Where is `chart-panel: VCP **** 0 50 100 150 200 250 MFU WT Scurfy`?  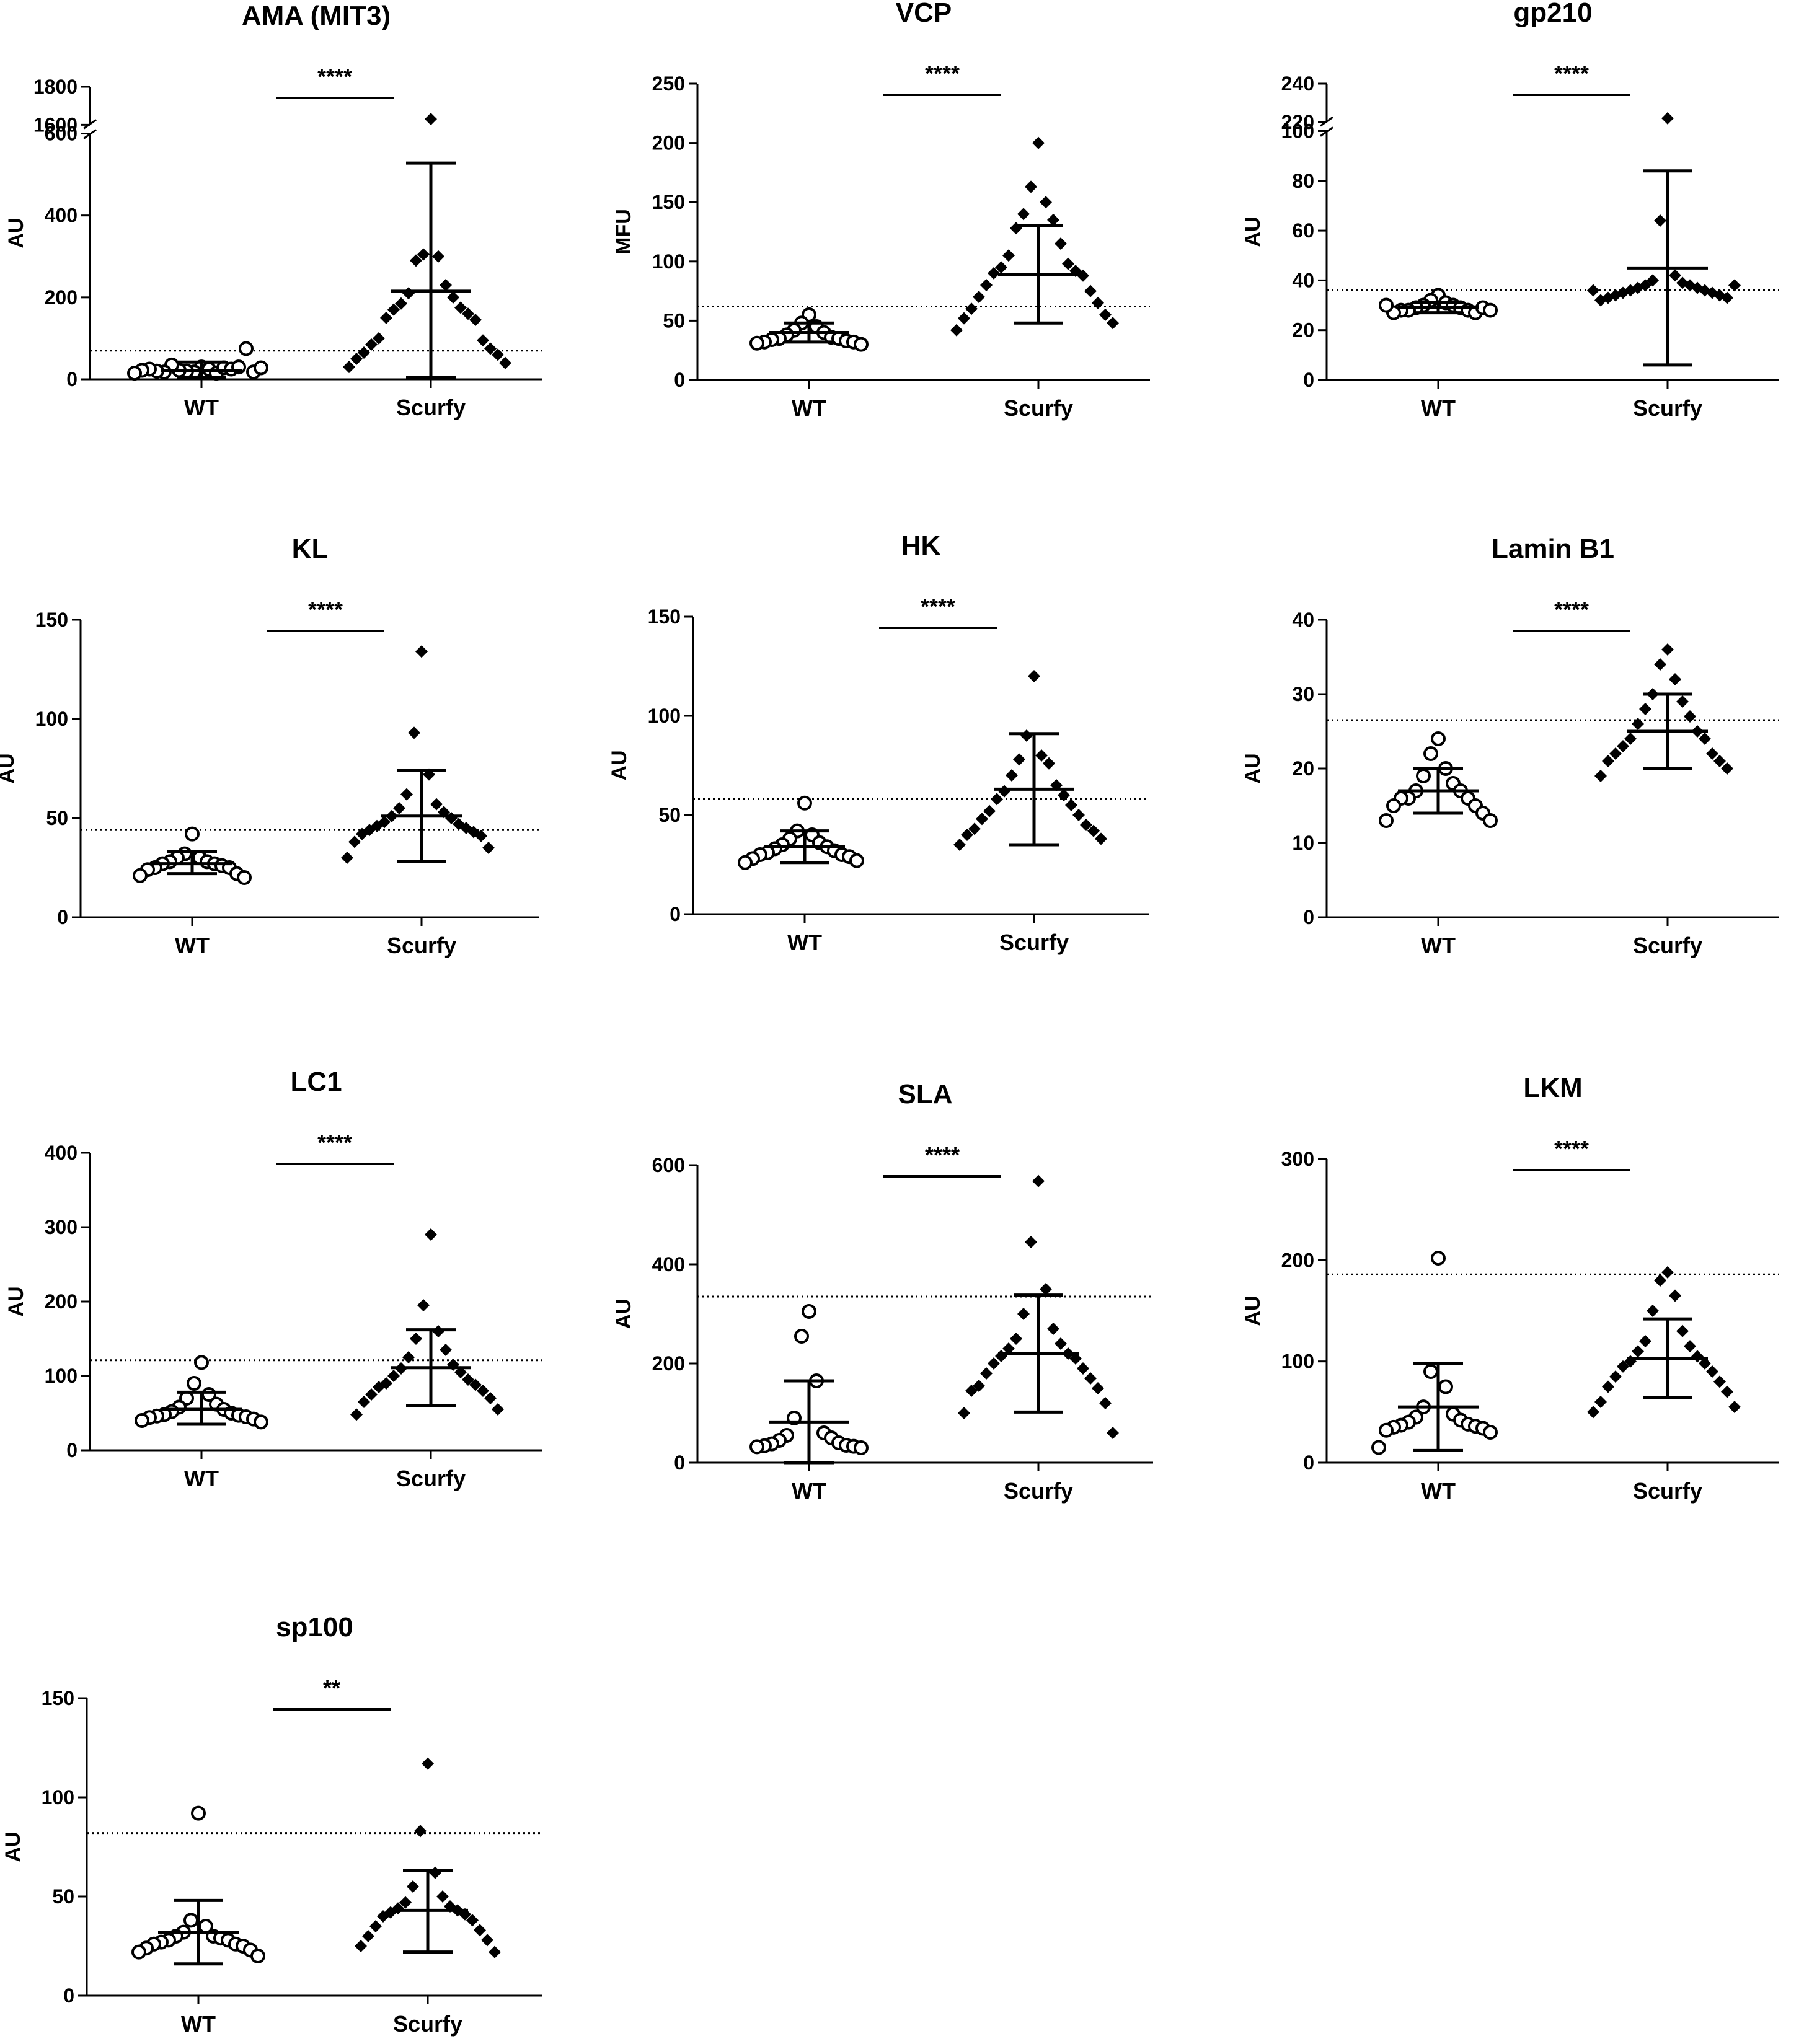
chart-panel: VCP **** 0 50 100 150 200 250 MFU WT Scurfy is located at coordinates (881, 211).